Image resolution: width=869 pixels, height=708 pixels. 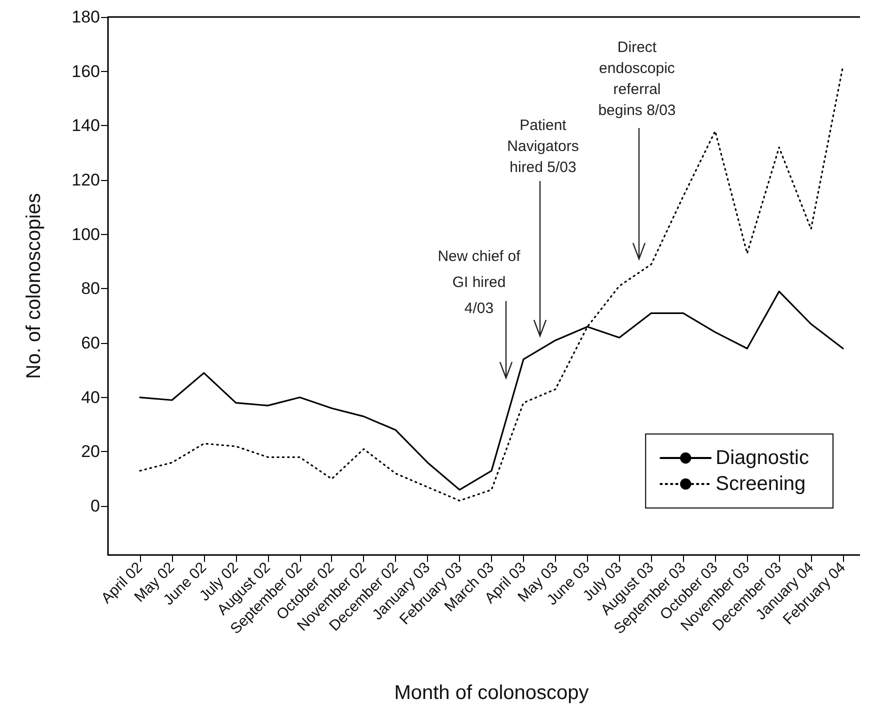 What do you see at coordinates (90, 288) in the screenshot?
I see `y-tick-label: 80` at bounding box center [90, 288].